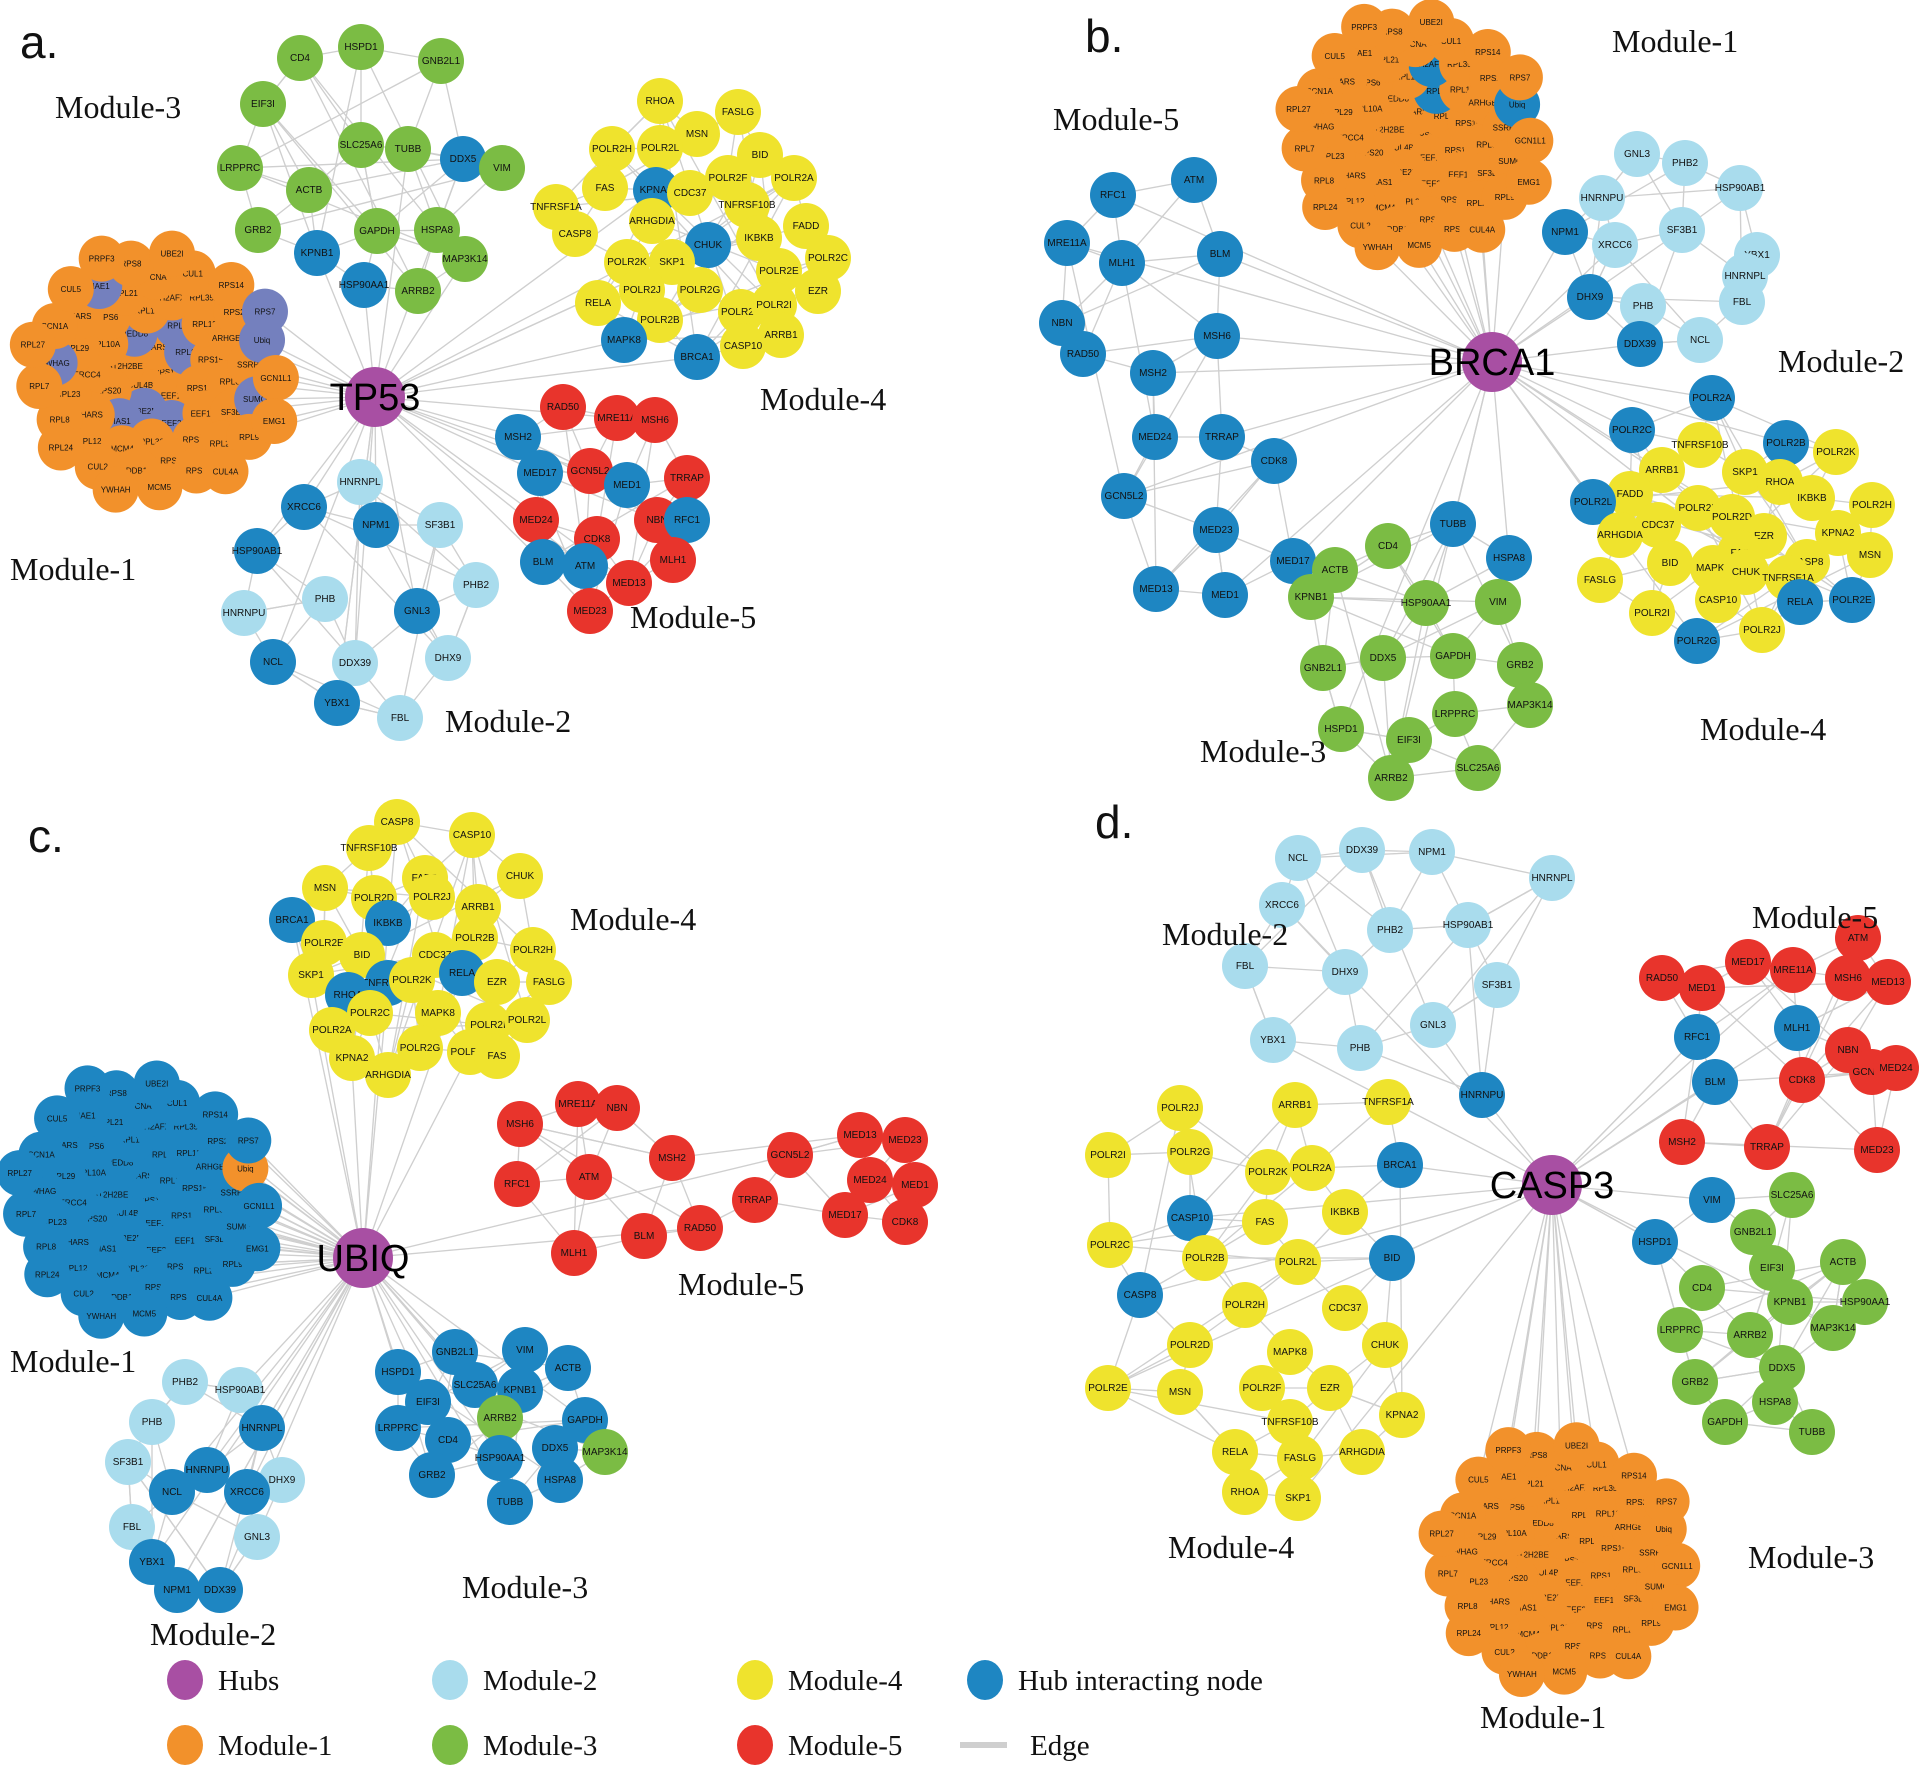 The image size is (1923, 1775). Describe the element at coordinates (1482, 229) in the screenshot. I see `node-CUL4A: CUL4A` at that location.